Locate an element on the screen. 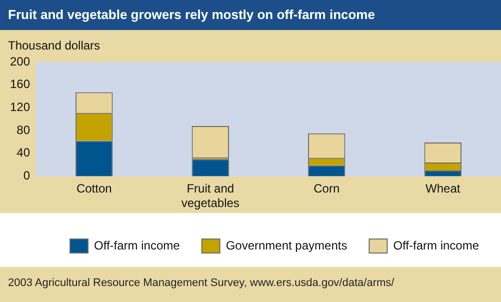 The height and width of the screenshot is (302, 501). y-tick-label: 0 is located at coordinates (26, 175).